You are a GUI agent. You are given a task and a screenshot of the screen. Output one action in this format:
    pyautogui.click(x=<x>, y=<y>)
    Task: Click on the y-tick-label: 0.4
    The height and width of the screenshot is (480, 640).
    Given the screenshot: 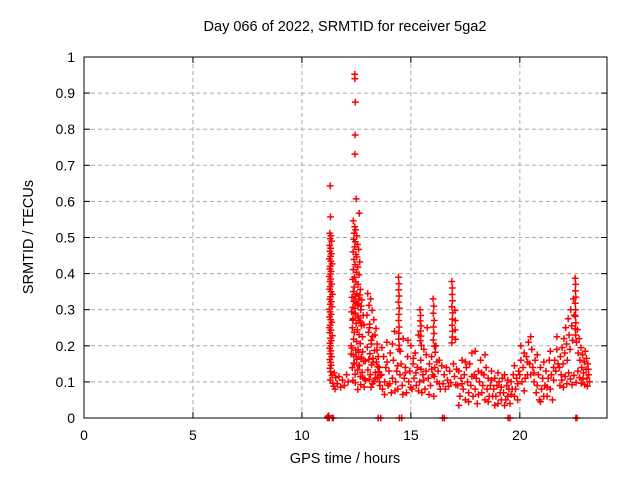 What is the action you would take?
    pyautogui.click(x=66, y=274)
    